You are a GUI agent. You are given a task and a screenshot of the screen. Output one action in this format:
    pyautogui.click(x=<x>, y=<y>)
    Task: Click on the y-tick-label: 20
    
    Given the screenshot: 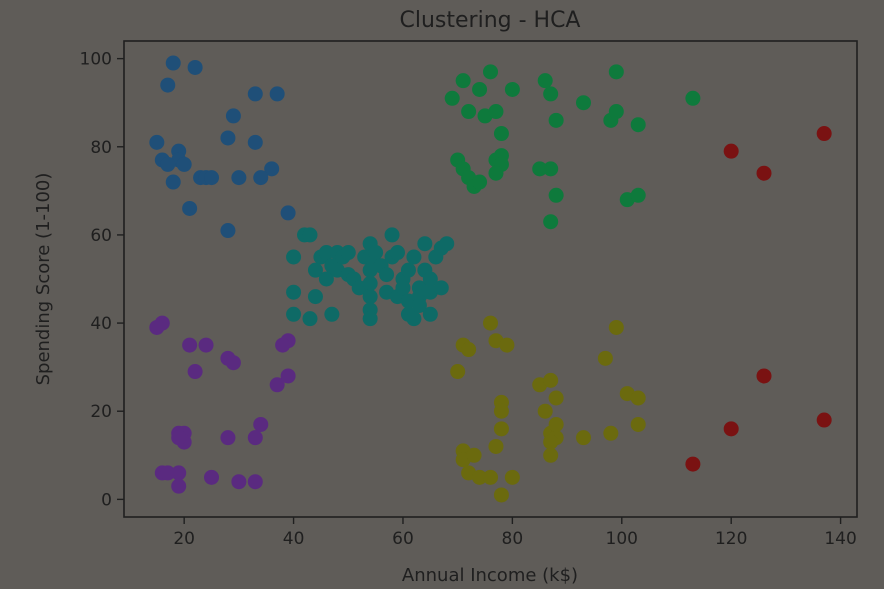 What is the action you would take?
    pyautogui.click(x=101, y=412)
    